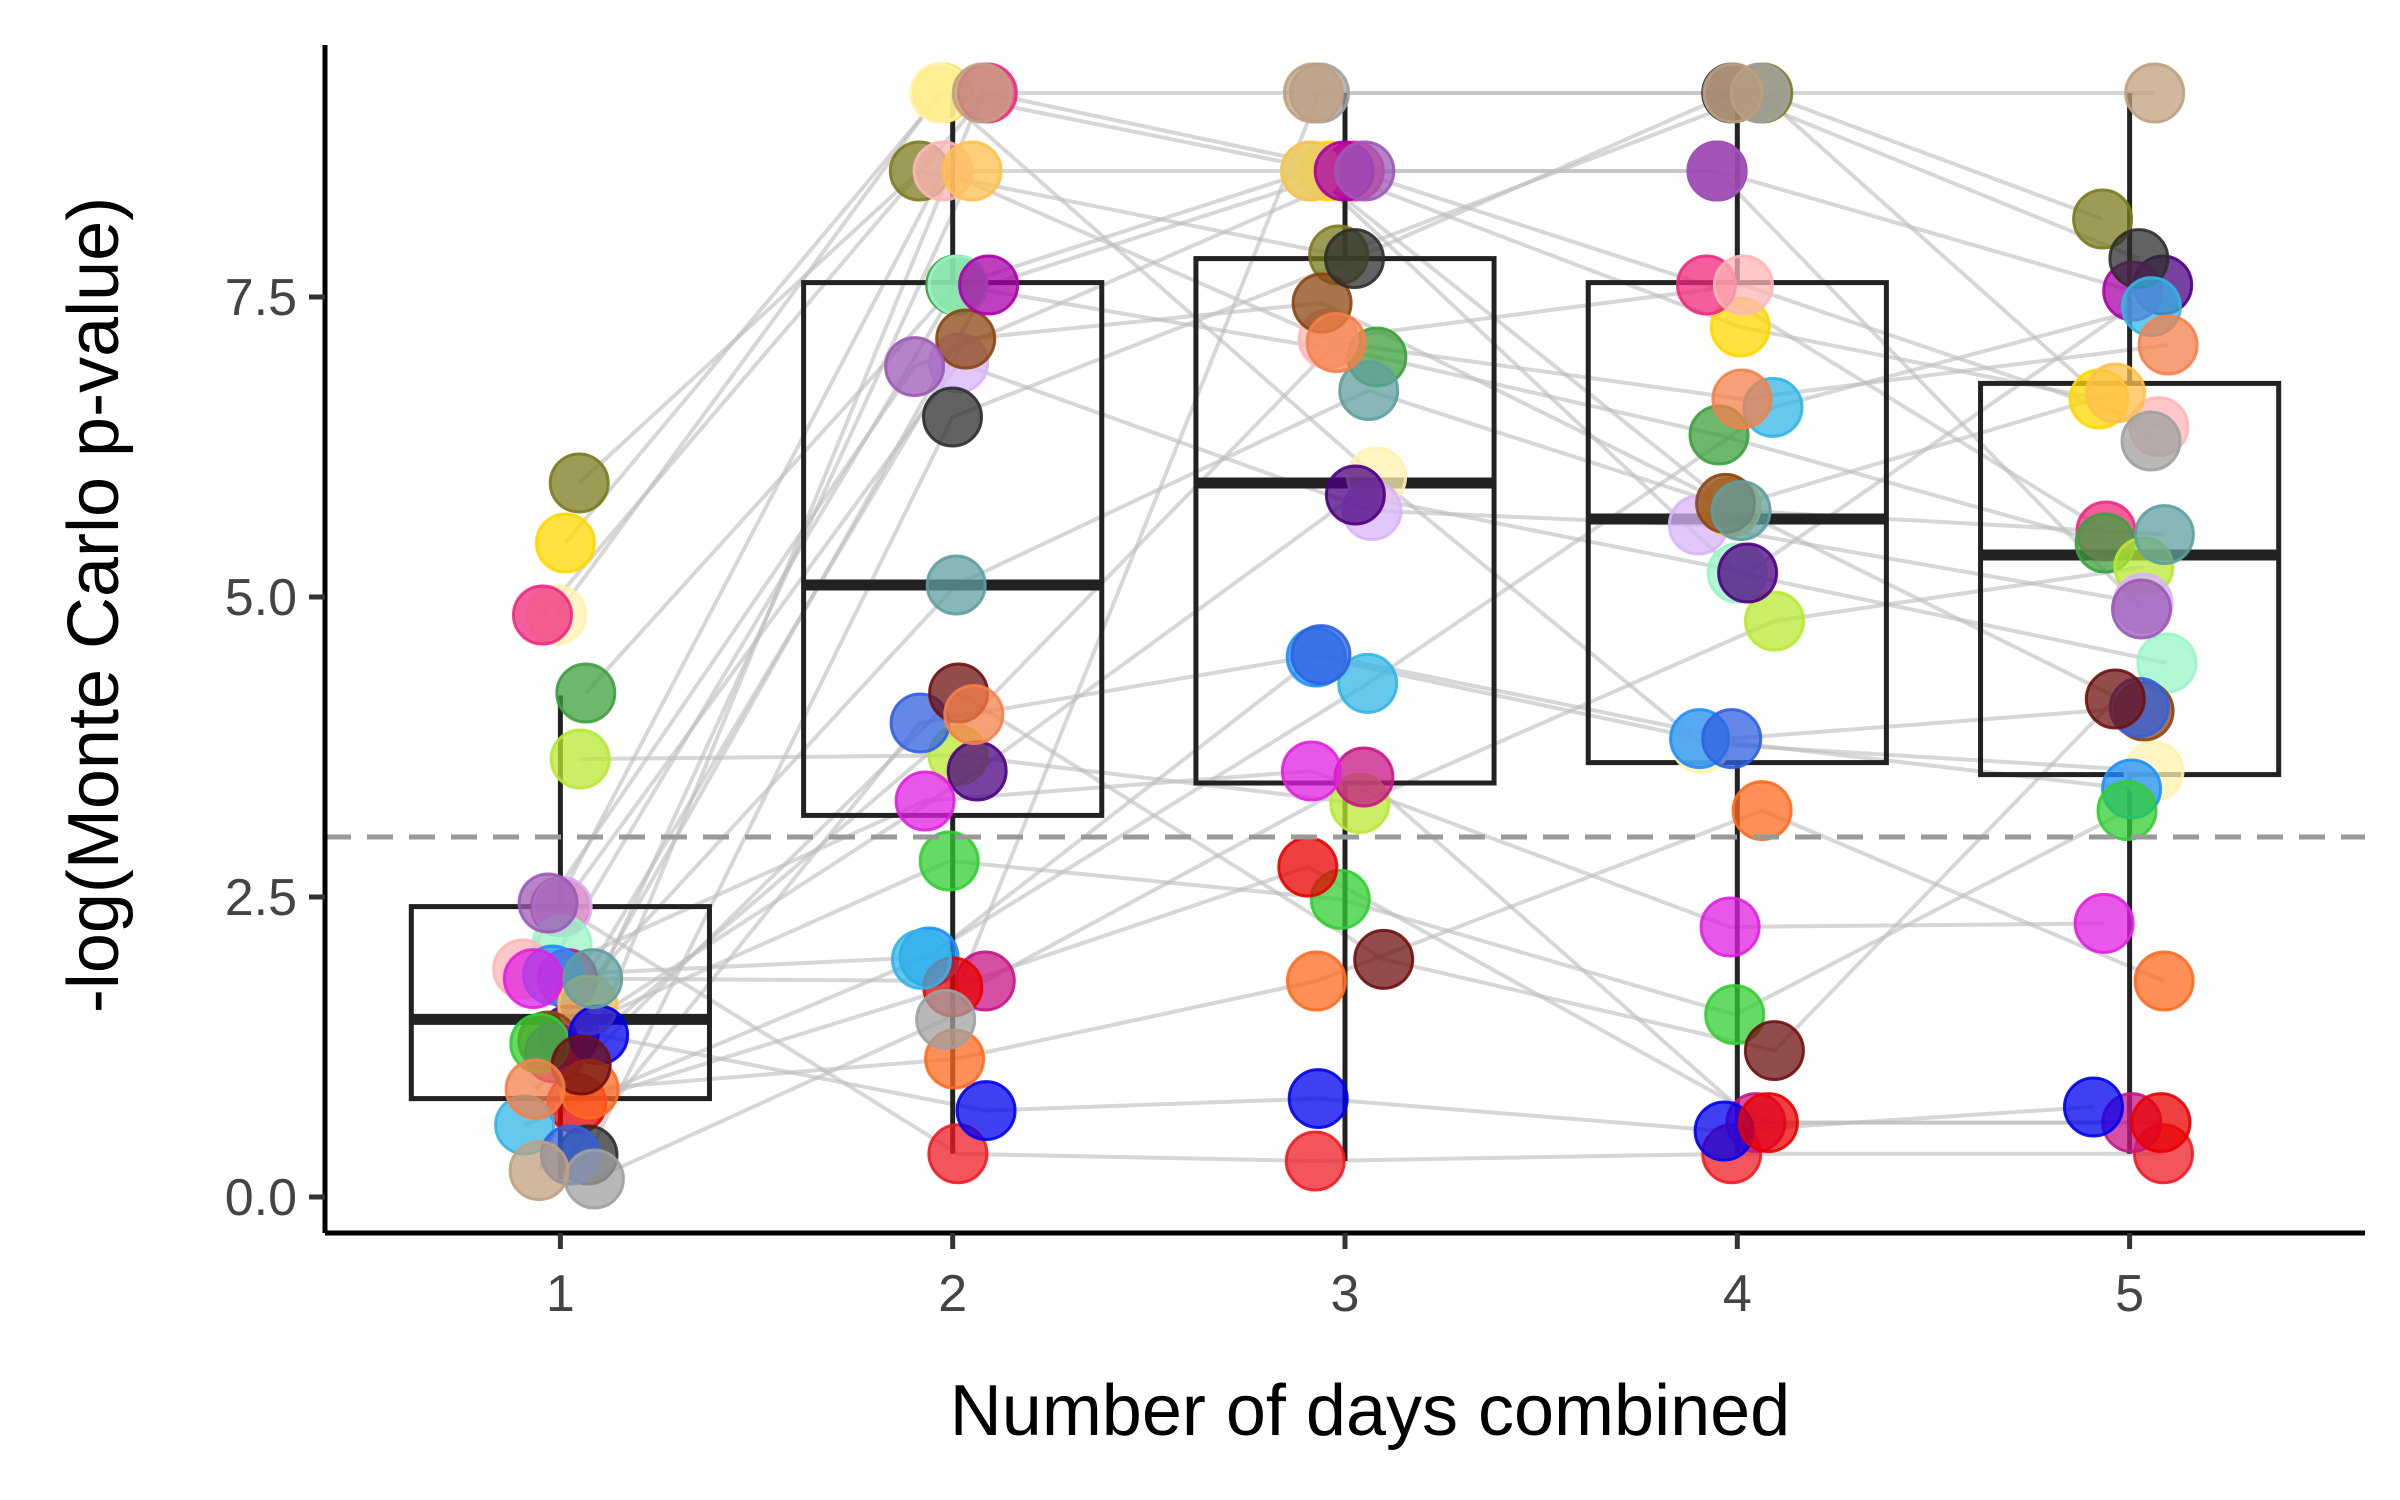 The width and height of the screenshot is (2400, 1500). I want to click on x-tick-label: 1, so click(560, 1294).